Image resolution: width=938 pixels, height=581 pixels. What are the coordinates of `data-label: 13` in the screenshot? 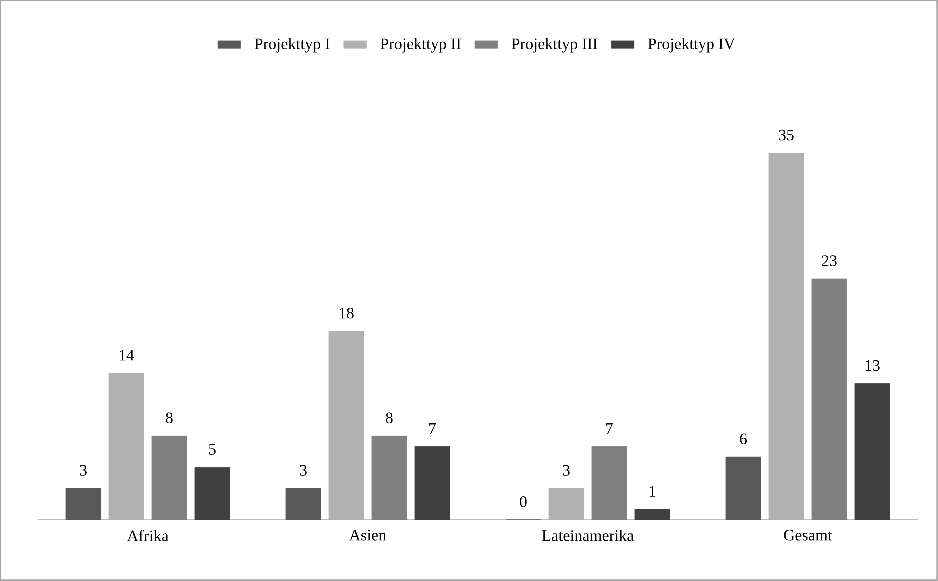 It's located at (873, 366).